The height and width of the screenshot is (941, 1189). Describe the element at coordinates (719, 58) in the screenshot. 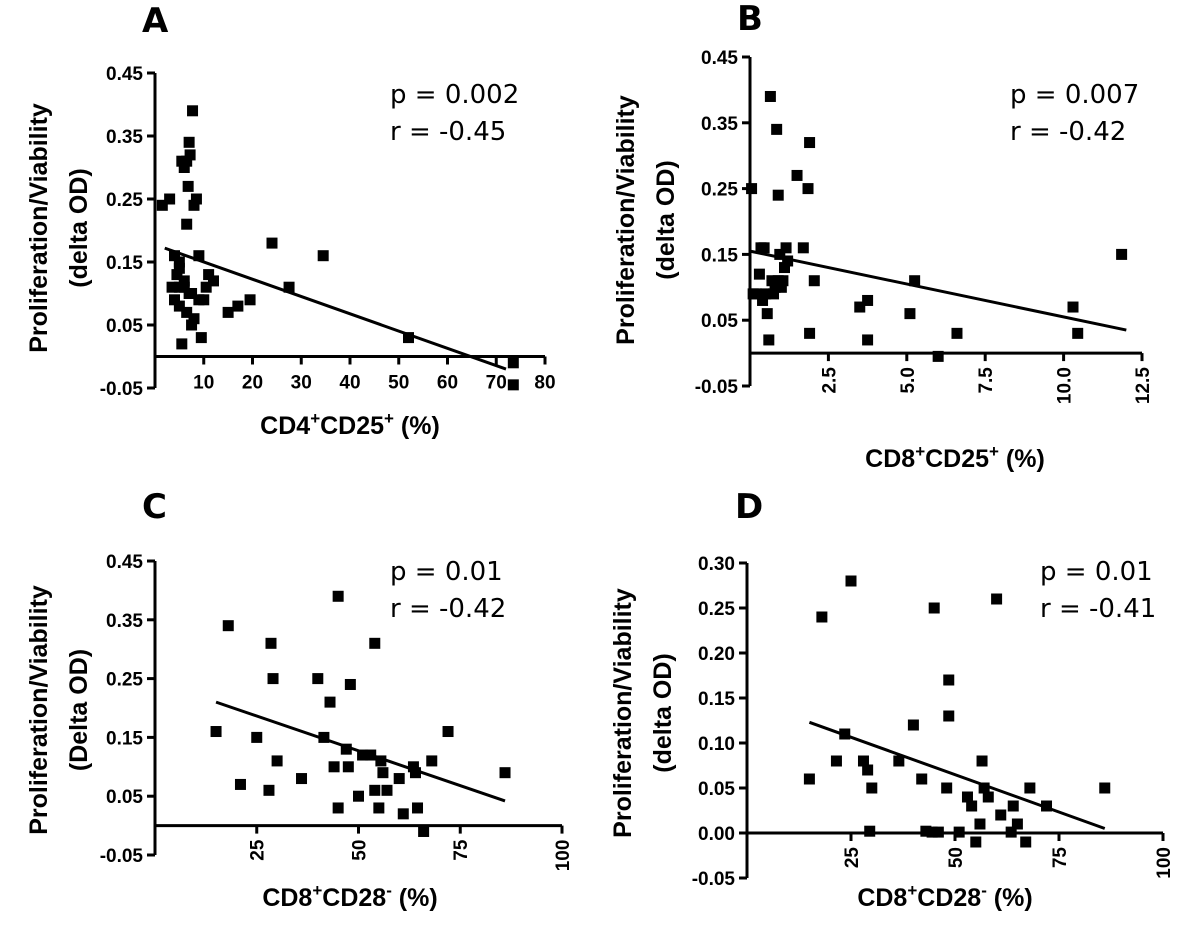

I see `y-tick-label: 0.45` at that location.